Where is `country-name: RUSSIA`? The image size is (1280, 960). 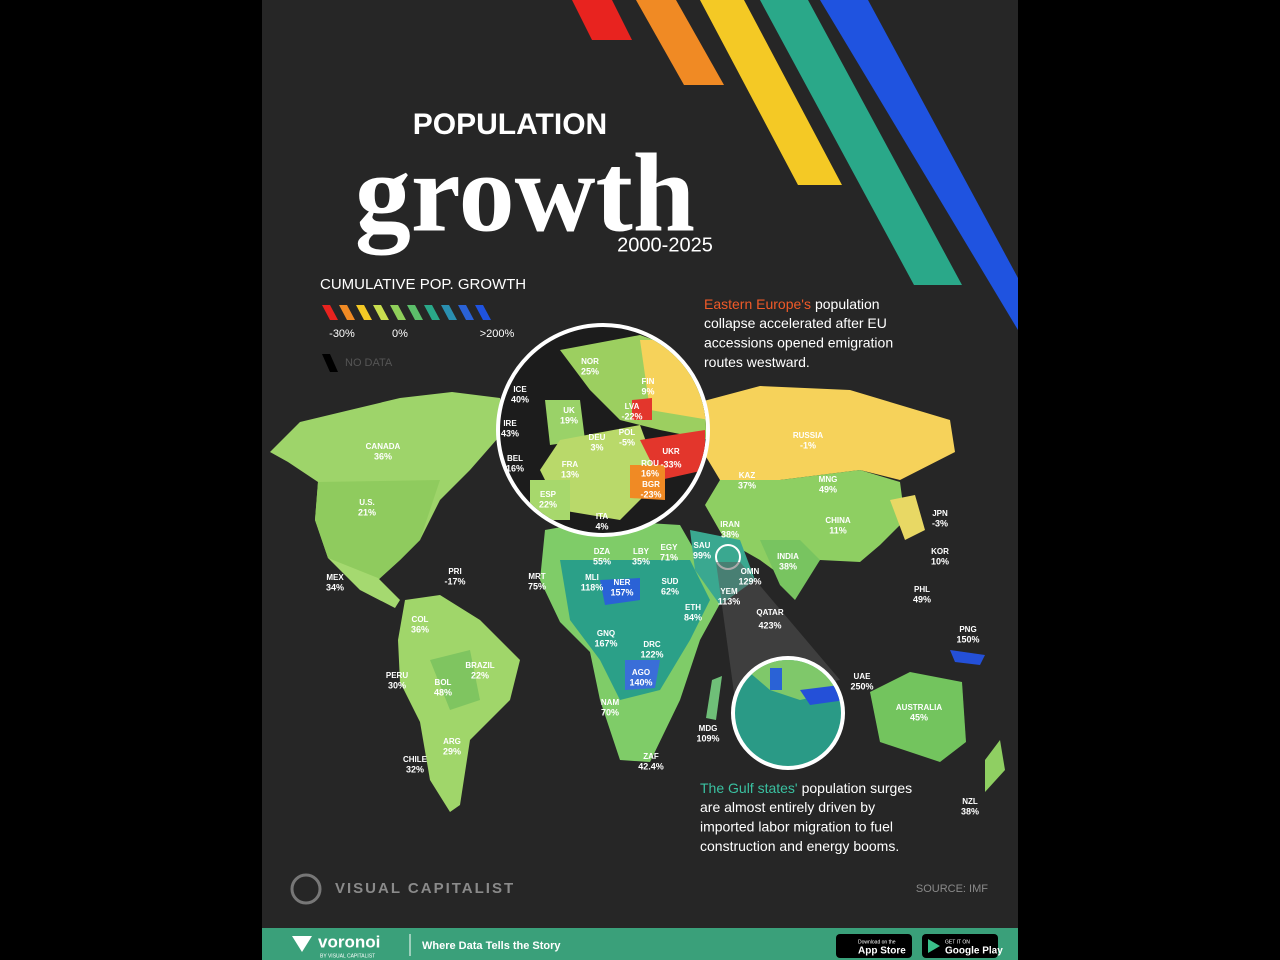
country-name: RUSSIA is located at coordinates (808, 435).